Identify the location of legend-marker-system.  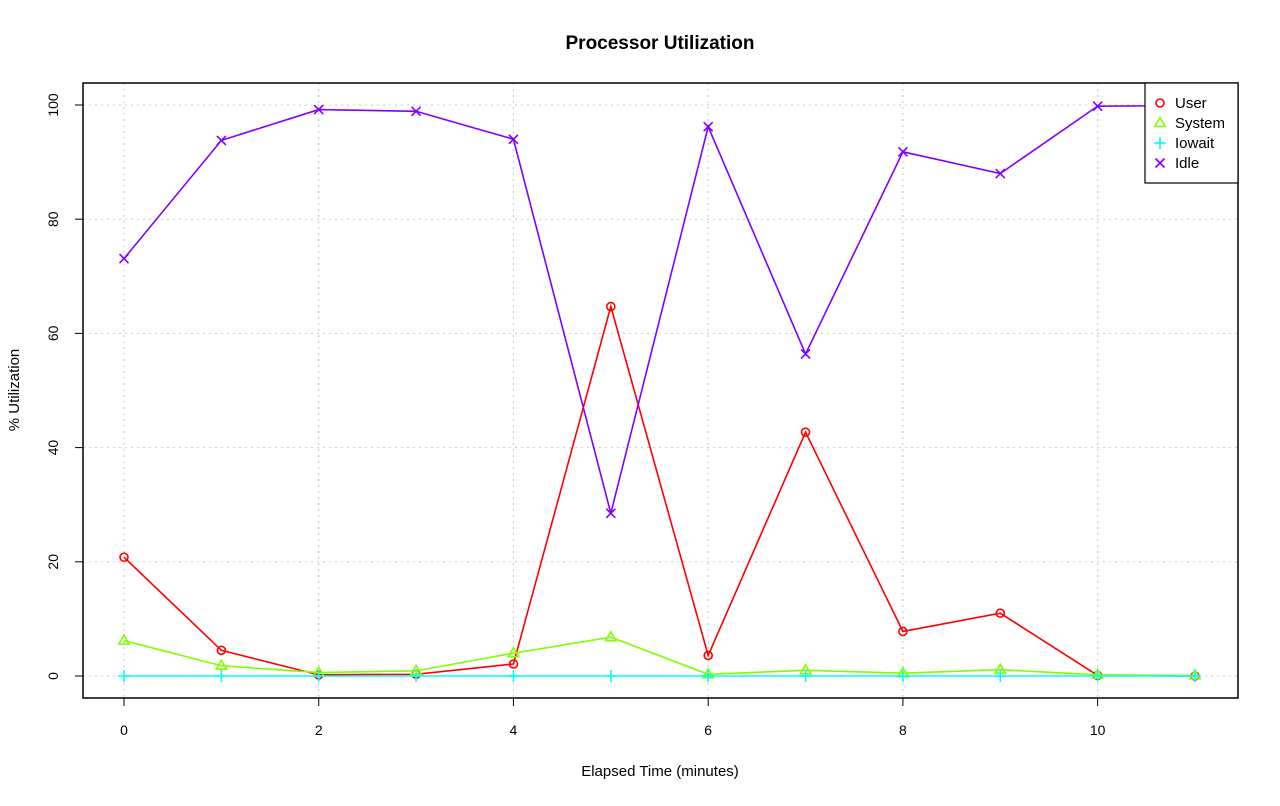
(1160, 121).